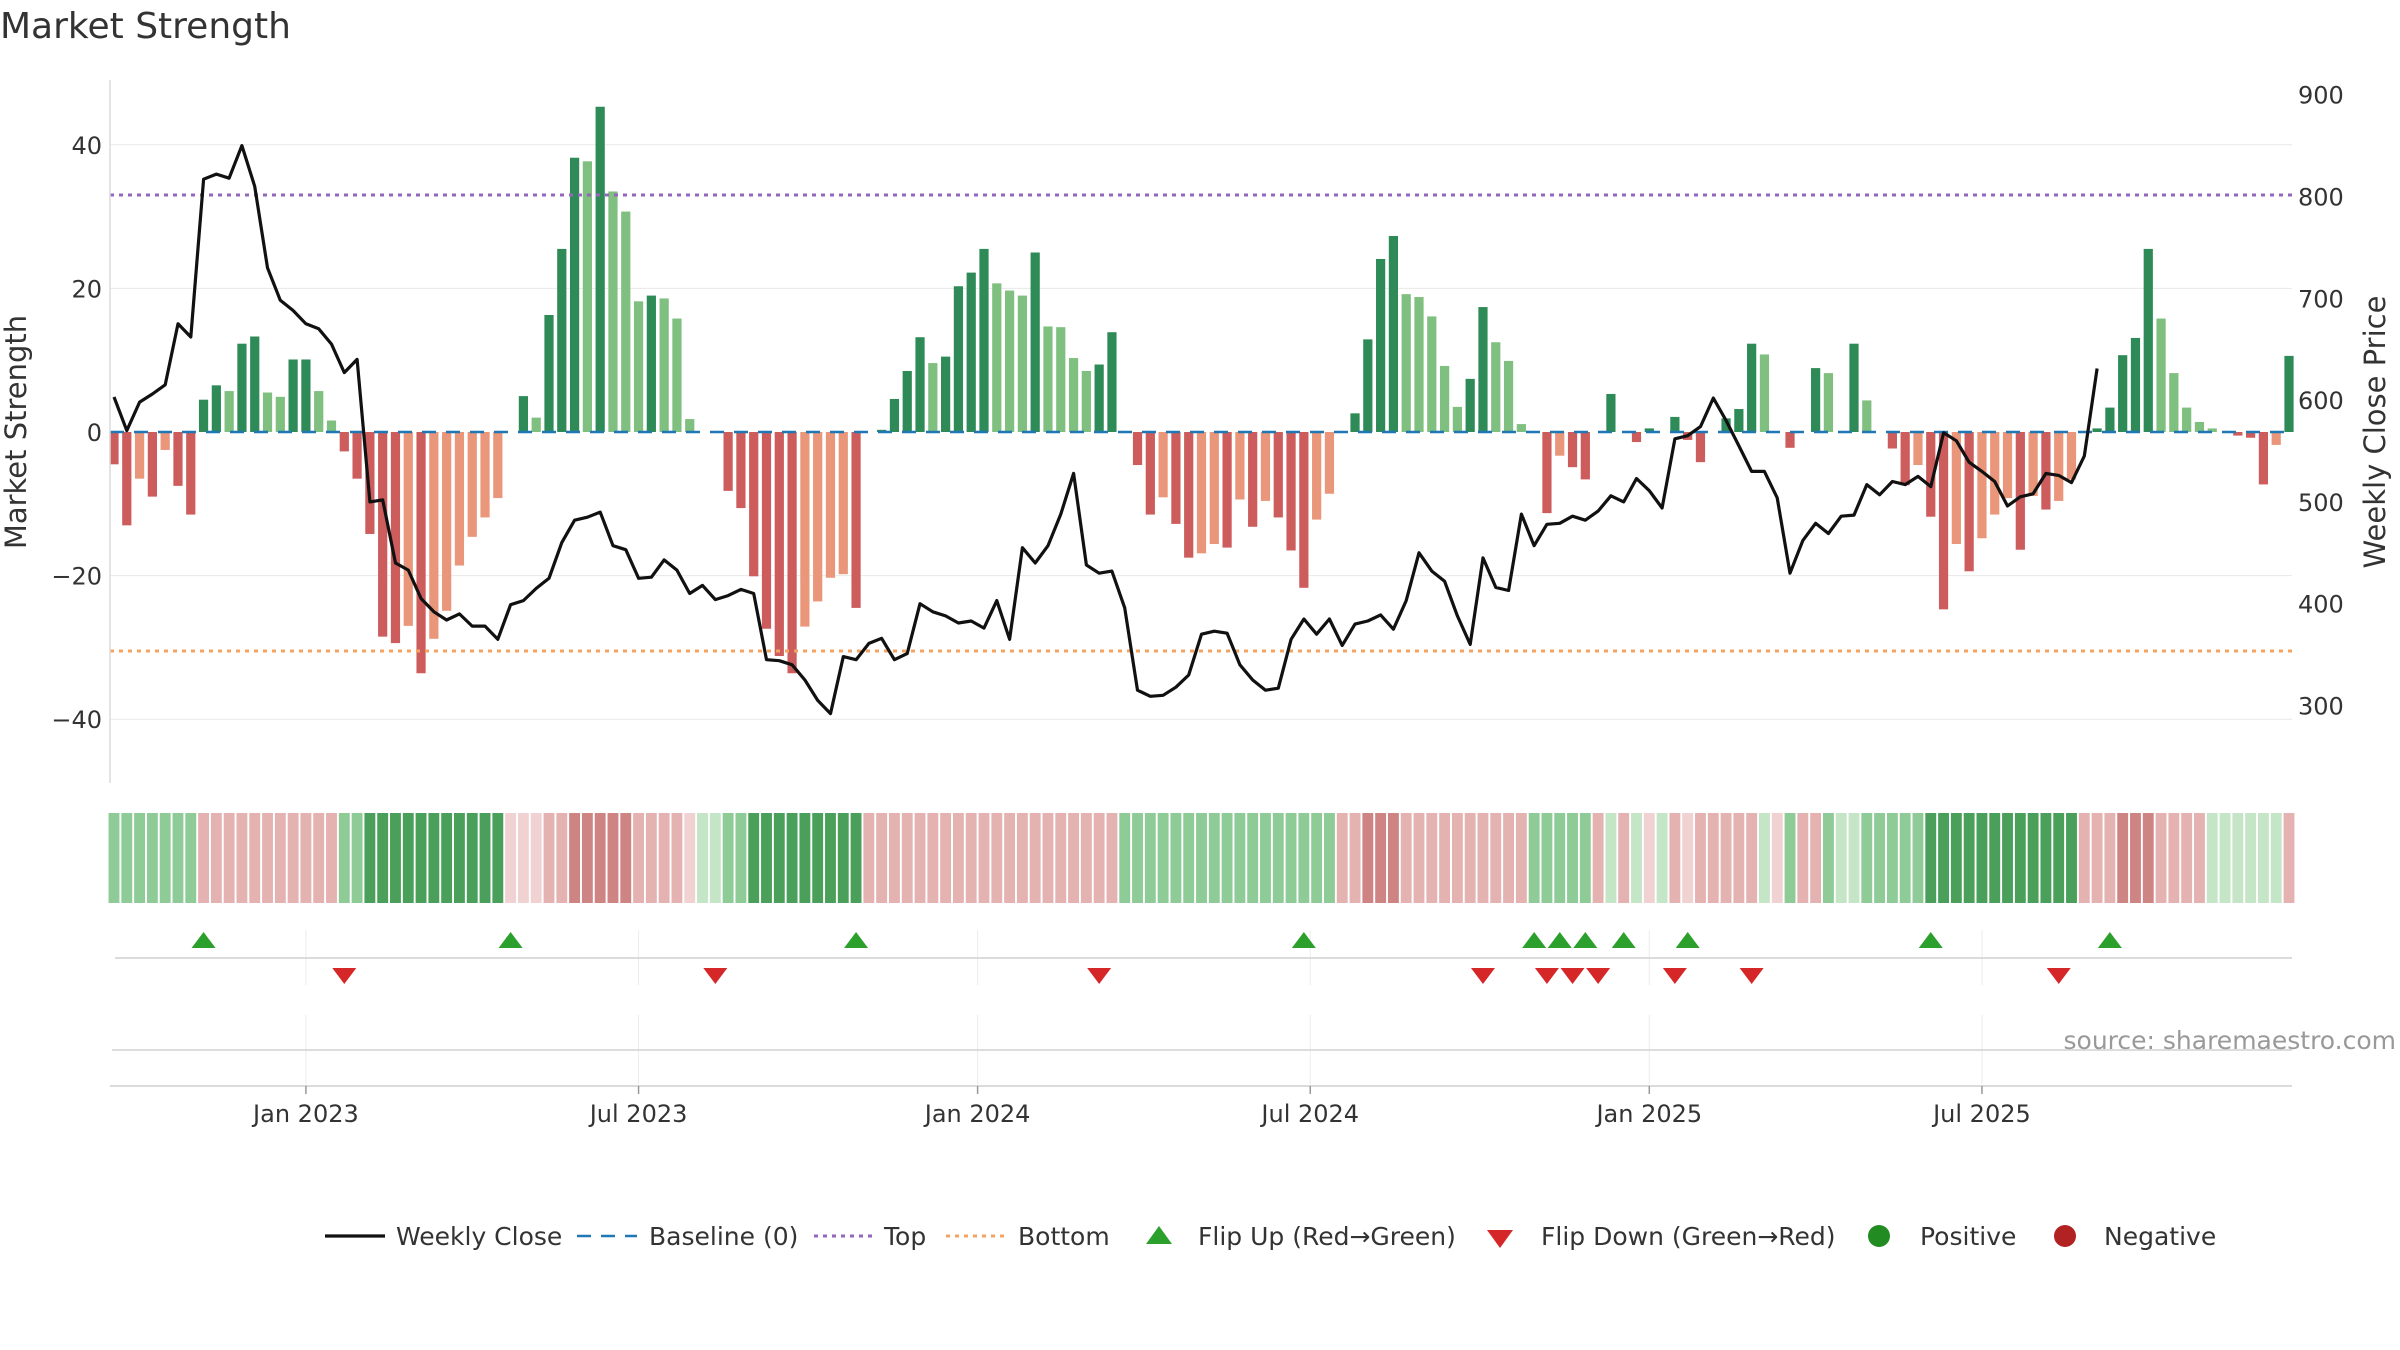  Describe the element at coordinates (977, 1114) in the screenshot. I see `x-tick-label: Jan 2024` at that location.